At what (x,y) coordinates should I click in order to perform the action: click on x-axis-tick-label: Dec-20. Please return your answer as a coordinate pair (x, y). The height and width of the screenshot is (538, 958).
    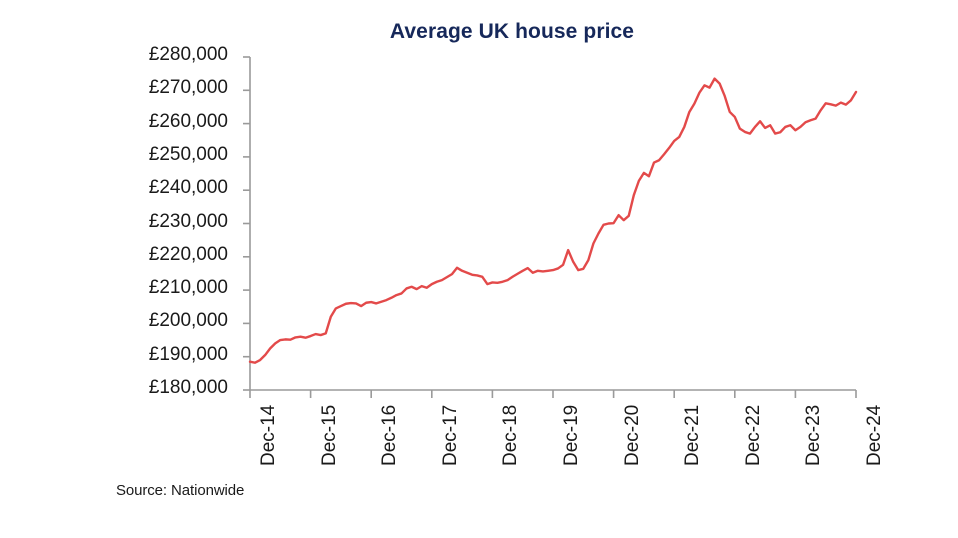
    Looking at the image, I should click on (632, 435).